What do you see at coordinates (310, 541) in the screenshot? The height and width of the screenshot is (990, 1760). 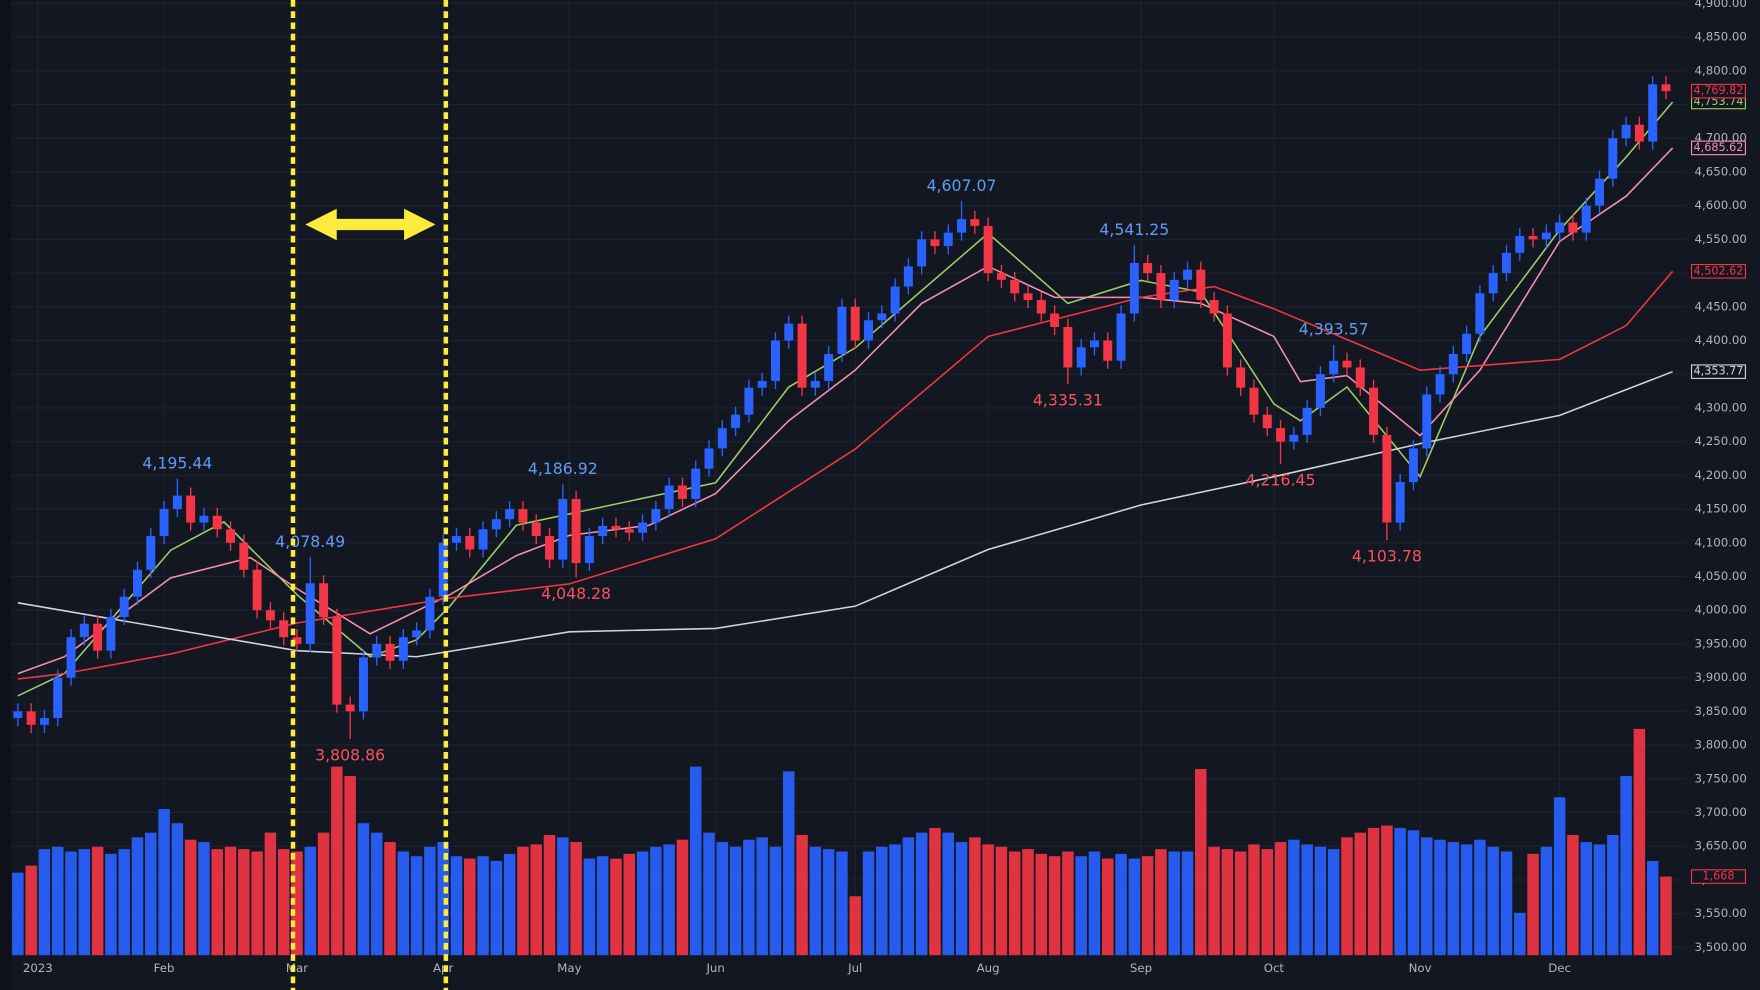 I see `extreme-label: 4,078.49` at bounding box center [310, 541].